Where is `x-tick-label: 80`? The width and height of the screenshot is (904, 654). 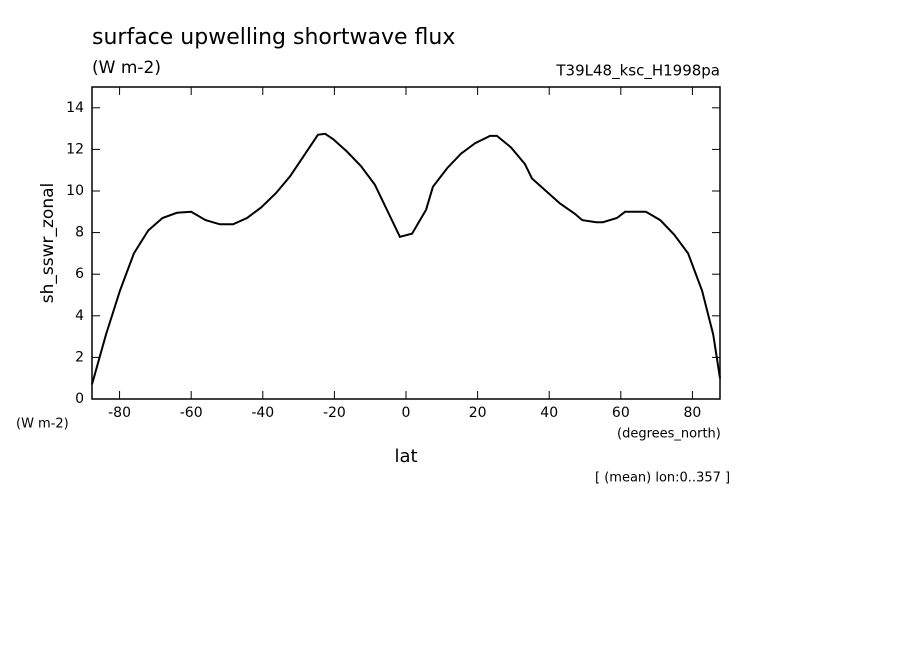 x-tick-label: 80 is located at coordinates (693, 413).